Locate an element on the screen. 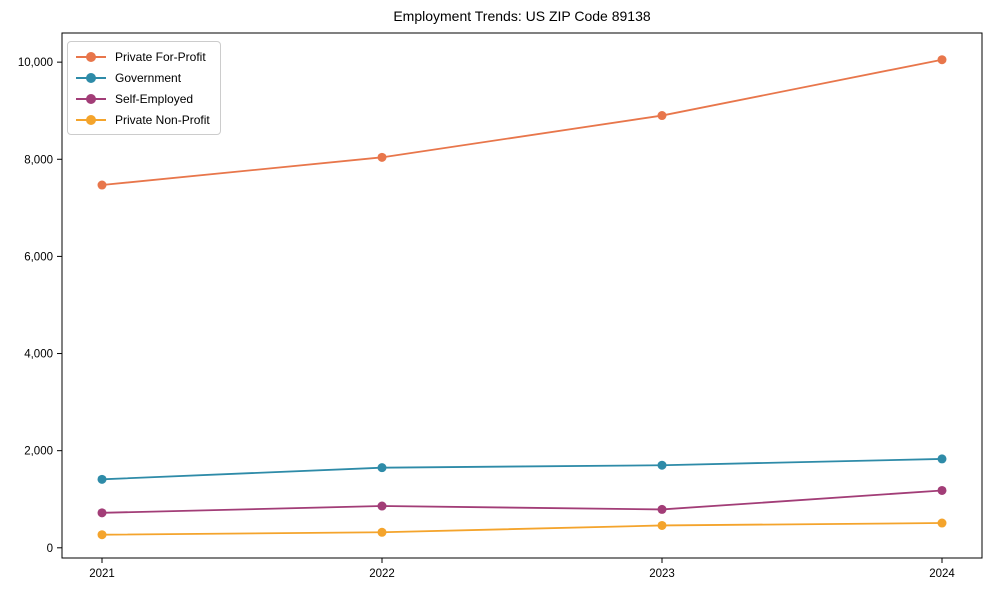 The width and height of the screenshot is (1000, 600). data-point-private-non-profit-2022 is located at coordinates (382, 532).